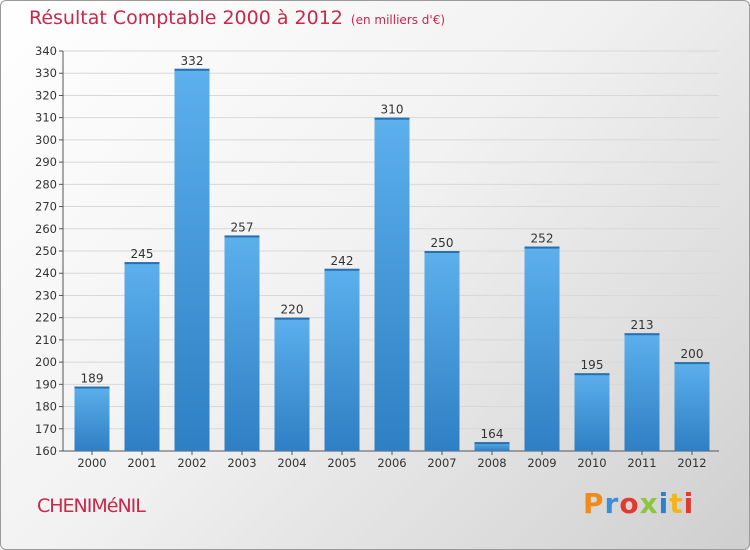  What do you see at coordinates (242, 227) in the screenshot?
I see `value-label-2003: 257` at bounding box center [242, 227].